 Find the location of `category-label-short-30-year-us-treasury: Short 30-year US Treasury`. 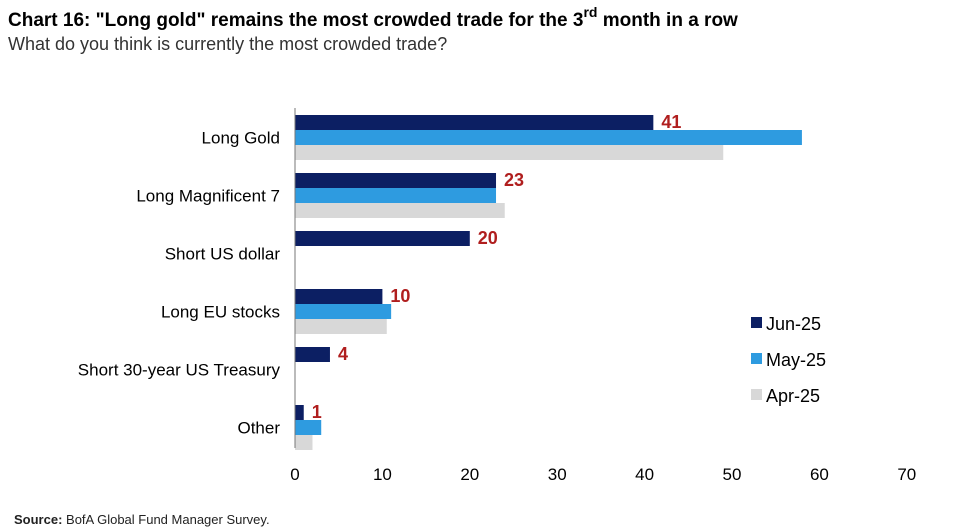

category-label-short-30-year-us-treasury: Short 30-year US Treasury is located at coordinates (179, 370).